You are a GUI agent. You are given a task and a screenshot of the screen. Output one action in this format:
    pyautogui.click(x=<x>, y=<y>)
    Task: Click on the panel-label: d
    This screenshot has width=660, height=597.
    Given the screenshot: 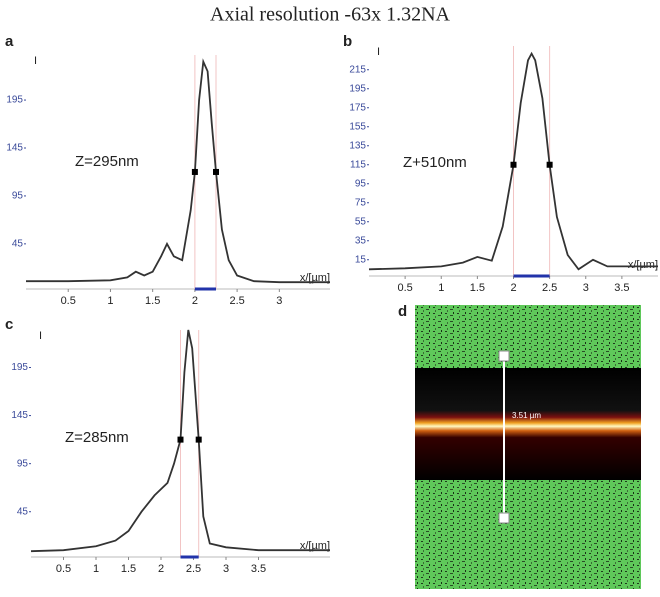 What is the action you would take?
    pyautogui.click(x=402, y=311)
    